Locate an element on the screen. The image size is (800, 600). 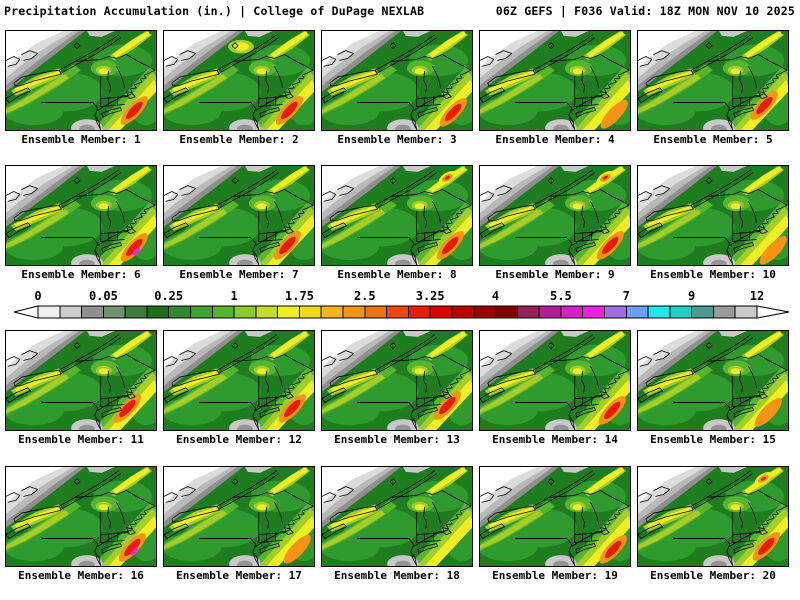
panel-member-2: Ensemble Member: 2 is located at coordinates (239, 88).